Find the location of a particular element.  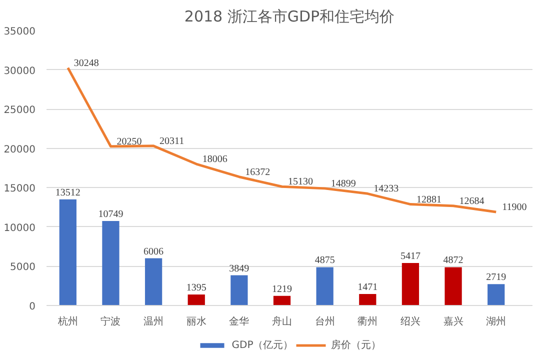

x-tick-label: 台州 is located at coordinates (324, 322).